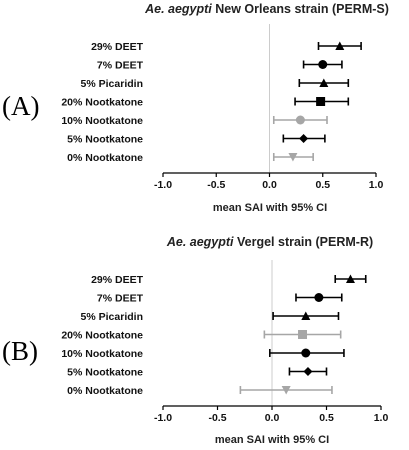 The height and width of the screenshot is (450, 409). I want to click on chart-title-strain: New Orleans strain (PERM-S), so click(300, 9).